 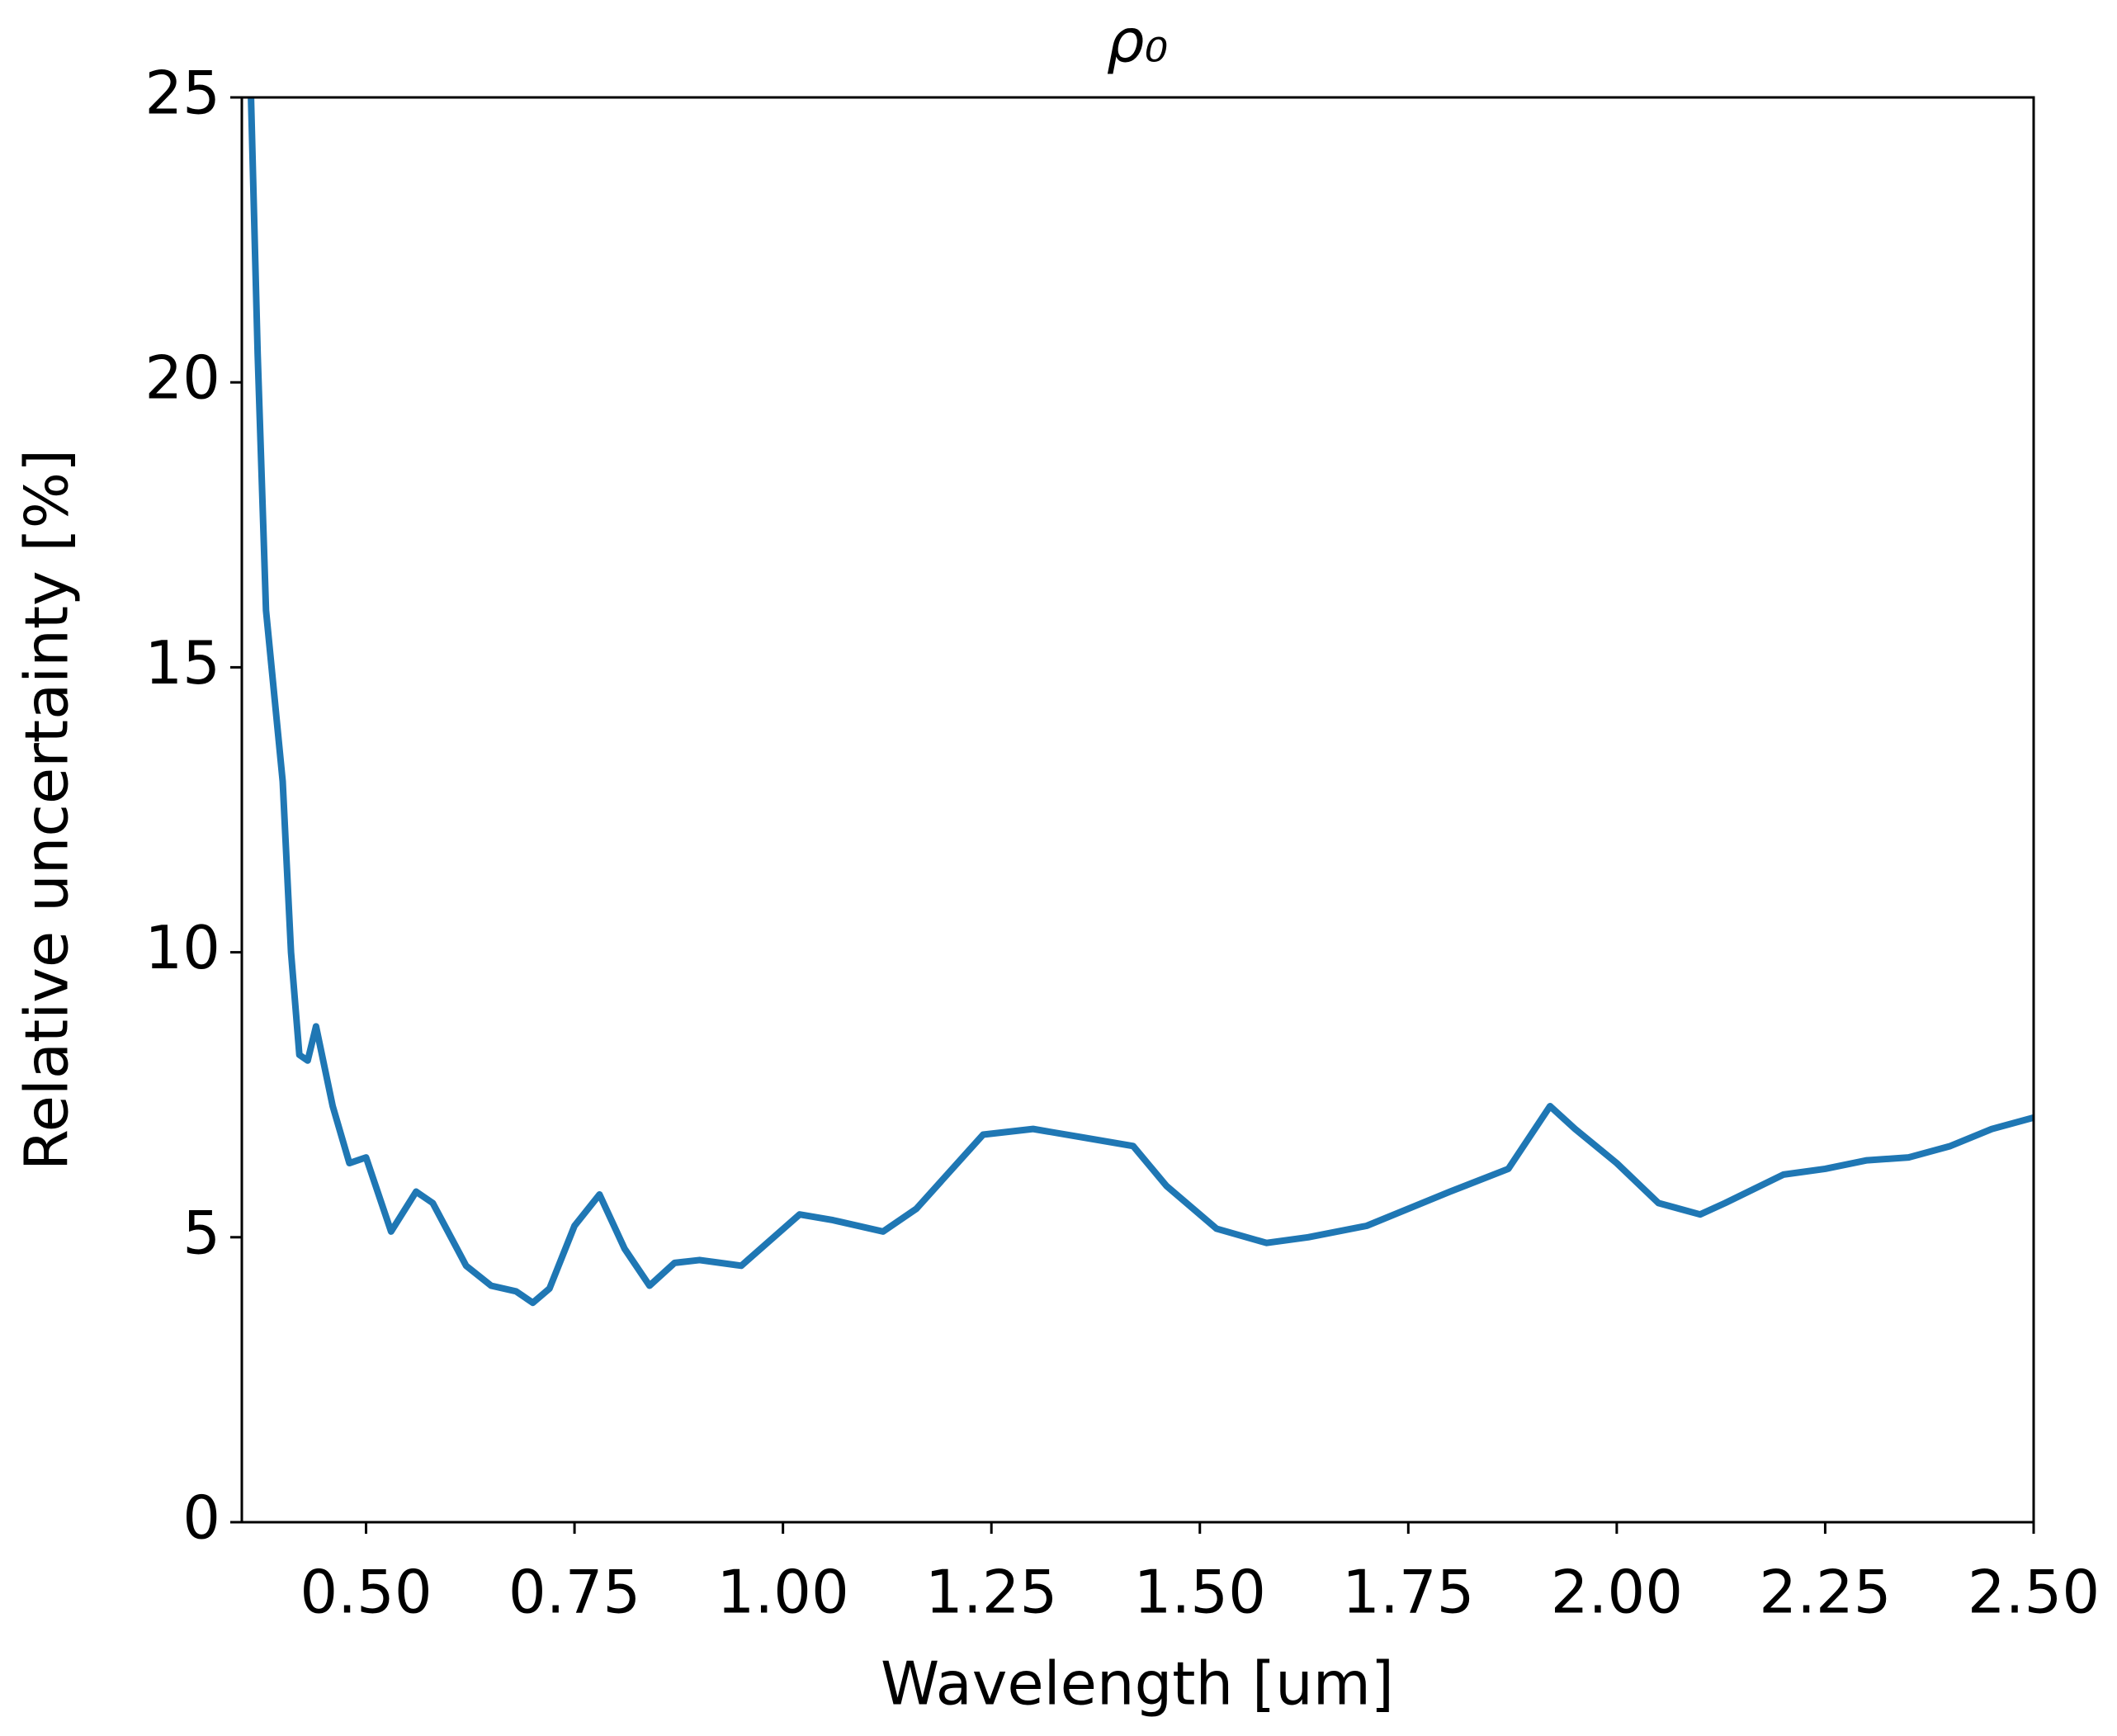 I want to click on y-tick-label: 25, so click(x=182, y=93).